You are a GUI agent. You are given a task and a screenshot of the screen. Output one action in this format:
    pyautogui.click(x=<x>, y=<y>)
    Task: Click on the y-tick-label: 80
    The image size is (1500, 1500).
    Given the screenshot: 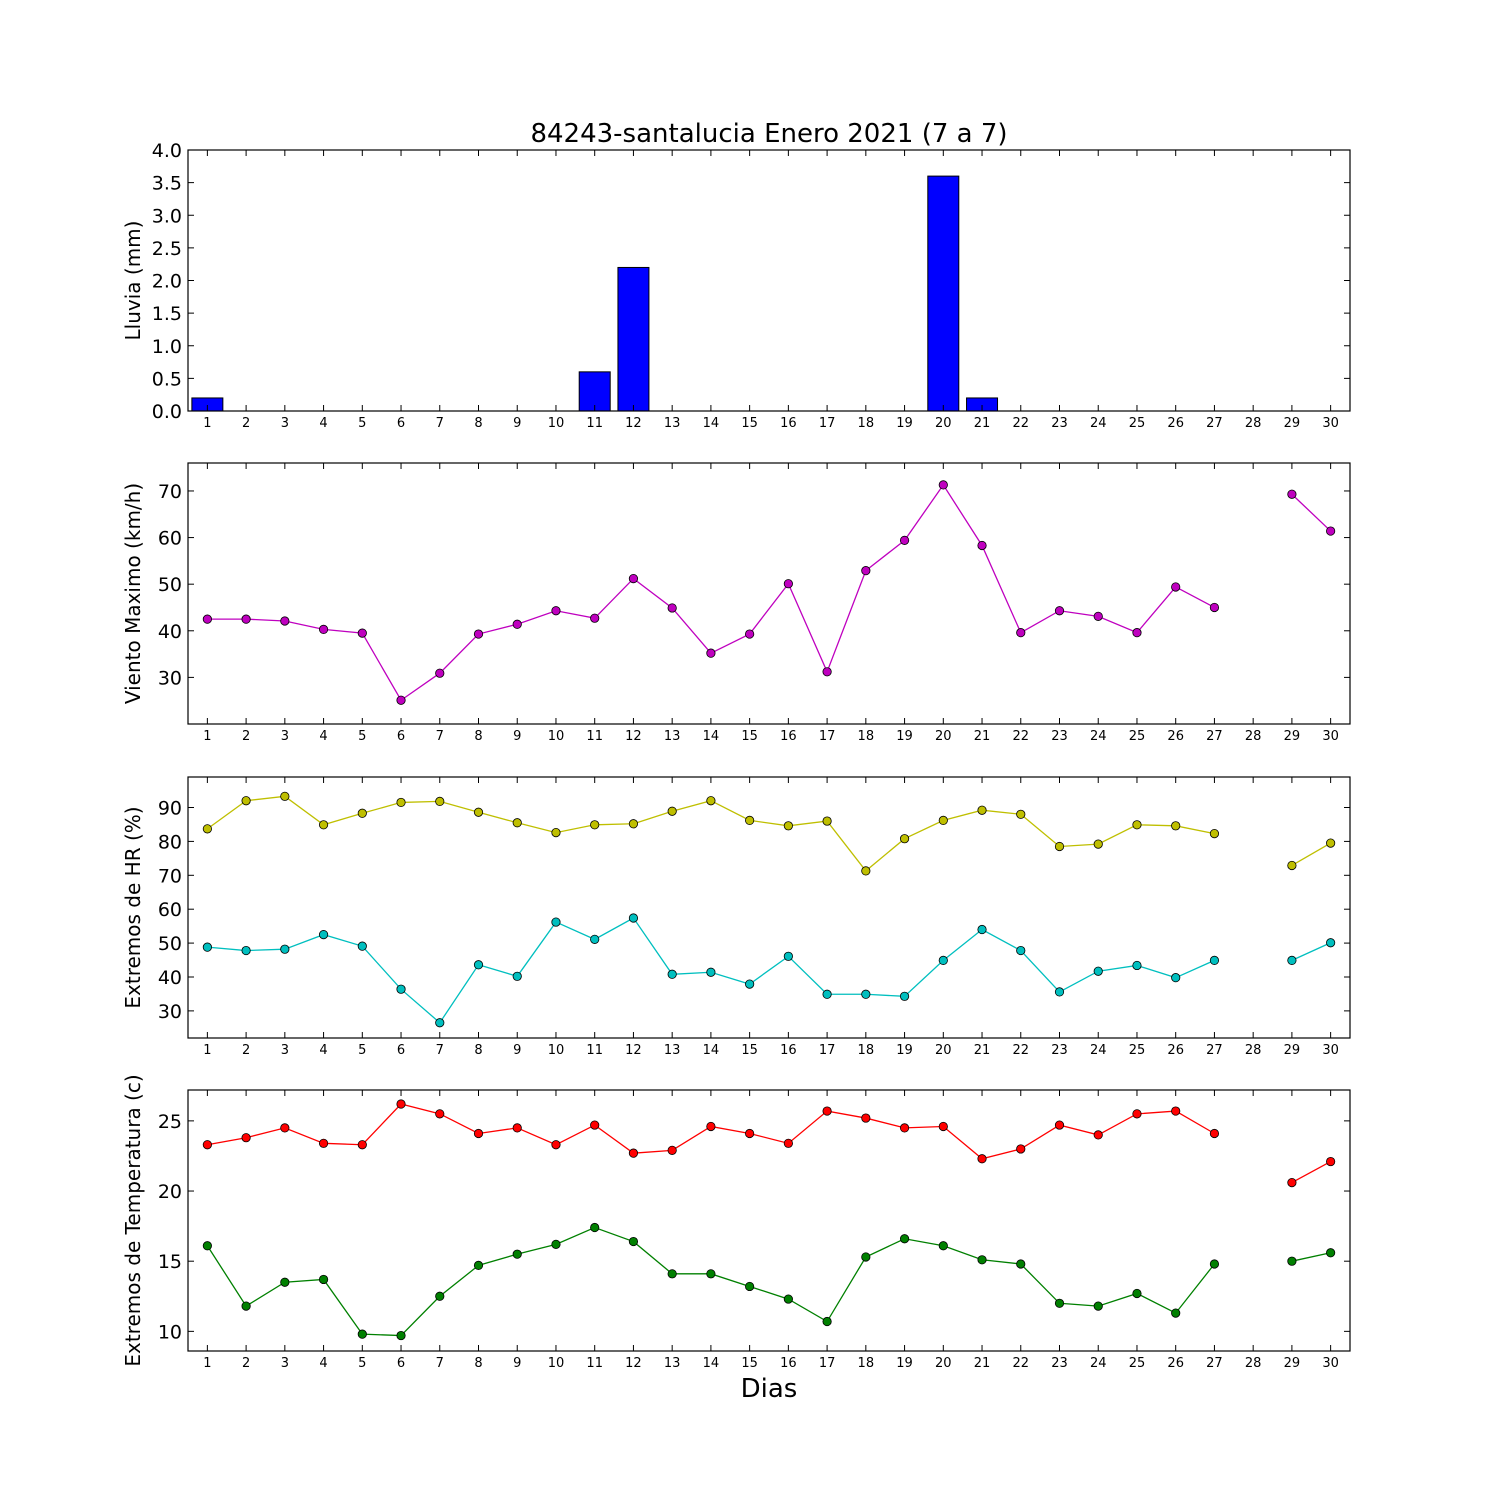 What is the action you would take?
    pyautogui.click(x=170, y=842)
    